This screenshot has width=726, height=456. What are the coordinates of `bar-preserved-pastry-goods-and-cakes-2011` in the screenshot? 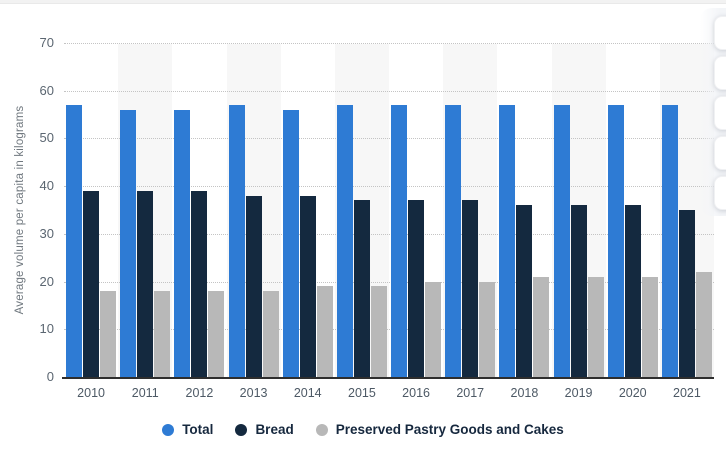 It's located at (162, 334).